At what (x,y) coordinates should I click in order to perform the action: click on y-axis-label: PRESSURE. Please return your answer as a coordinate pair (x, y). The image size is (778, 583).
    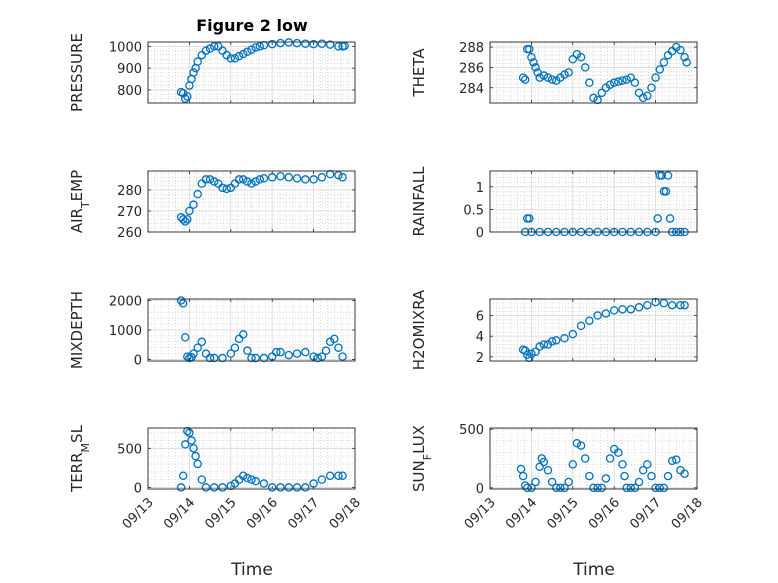
    Looking at the image, I should click on (77, 72).